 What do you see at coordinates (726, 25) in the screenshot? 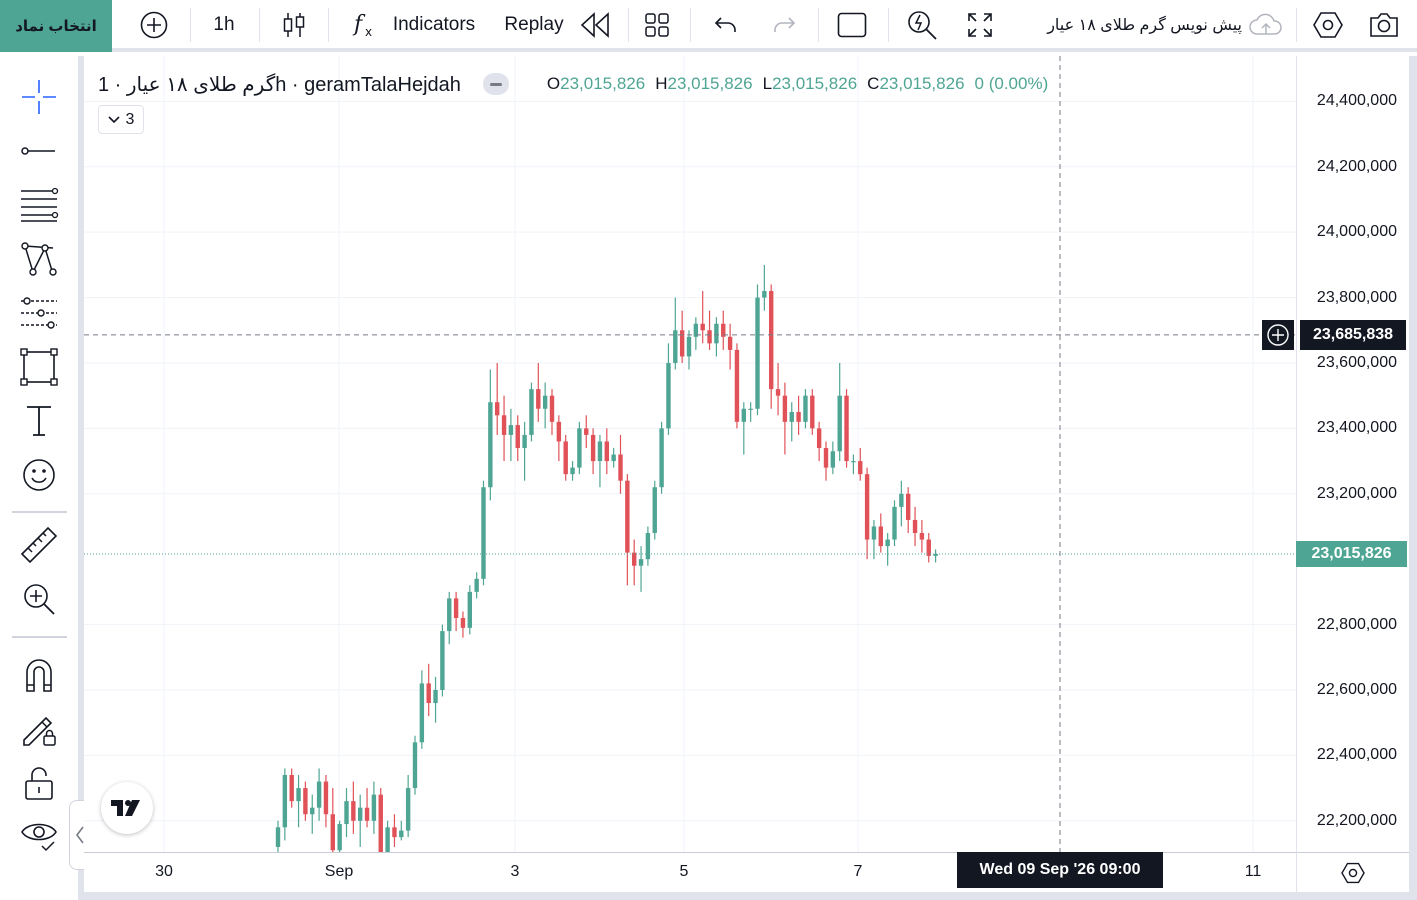
I see `undo-icon` at bounding box center [726, 25].